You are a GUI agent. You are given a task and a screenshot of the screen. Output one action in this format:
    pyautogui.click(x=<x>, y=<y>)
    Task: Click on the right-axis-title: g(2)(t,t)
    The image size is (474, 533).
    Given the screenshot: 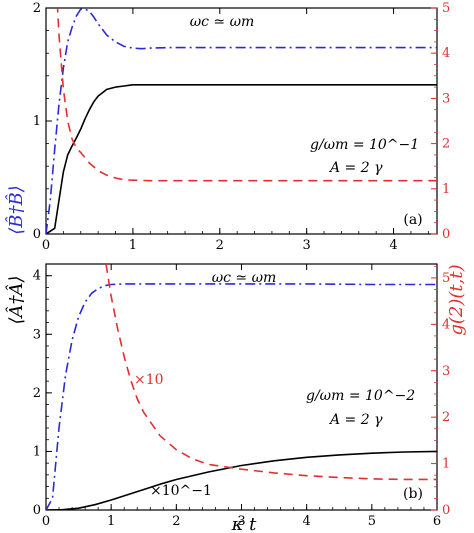 What is the action you would take?
    pyautogui.click(x=456, y=299)
    